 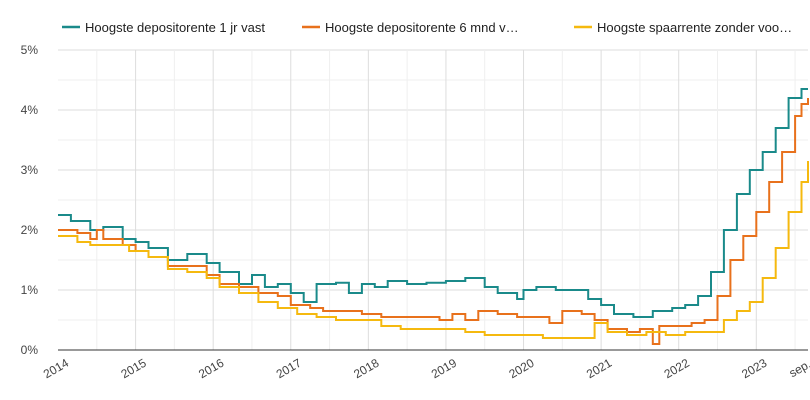 What do you see at coordinates (30, 170) in the screenshot?
I see `y-tick-label: 3%` at bounding box center [30, 170].